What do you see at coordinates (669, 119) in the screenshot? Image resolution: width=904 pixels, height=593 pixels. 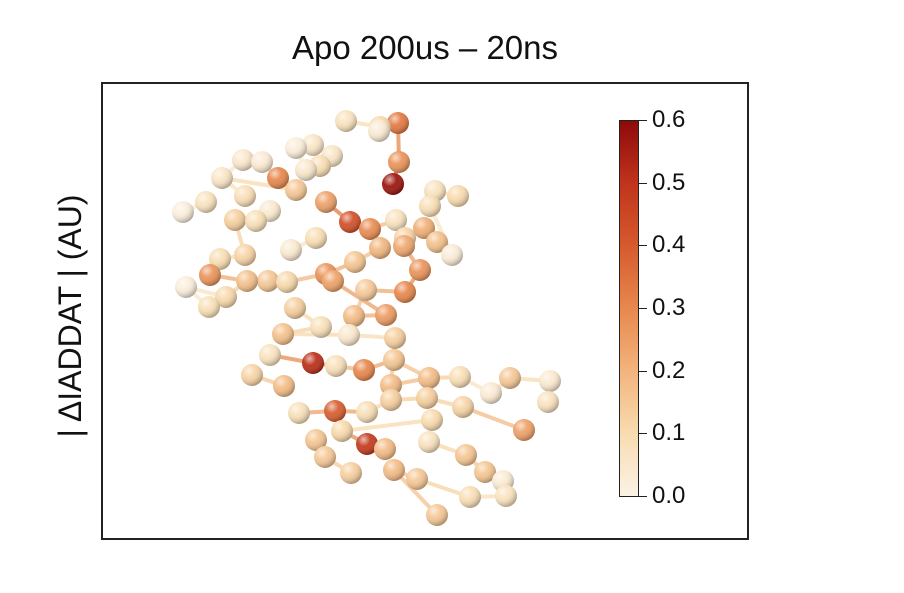 I see `colorbar-tick-label: 0.6` at bounding box center [669, 119].